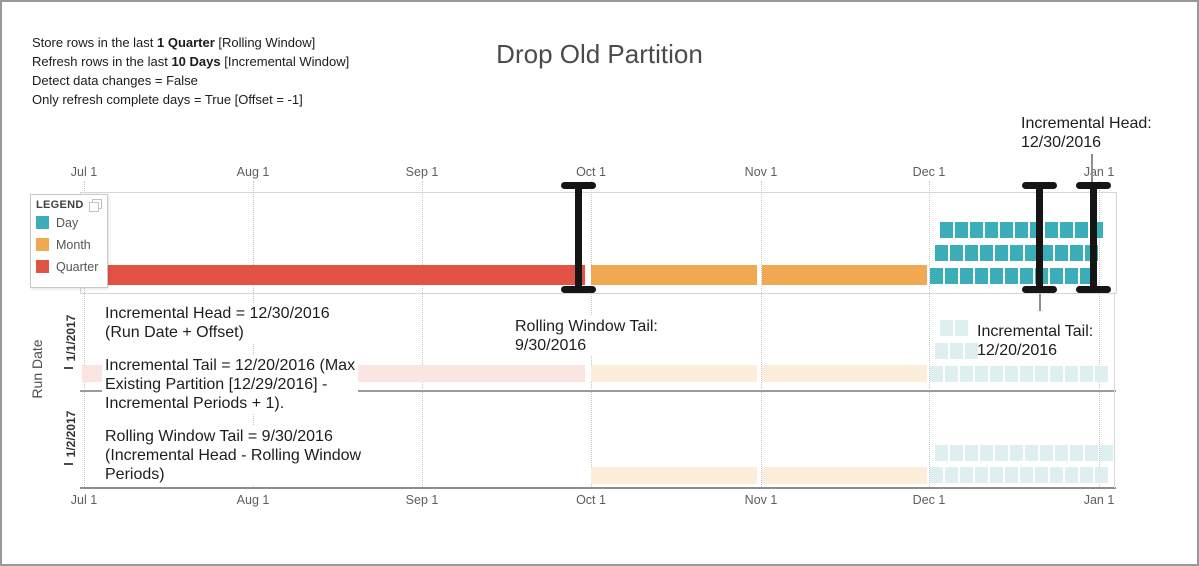 The width and height of the screenshot is (1199, 566). I want to click on axis-tick-bottom: Dec 1, so click(929, 500).